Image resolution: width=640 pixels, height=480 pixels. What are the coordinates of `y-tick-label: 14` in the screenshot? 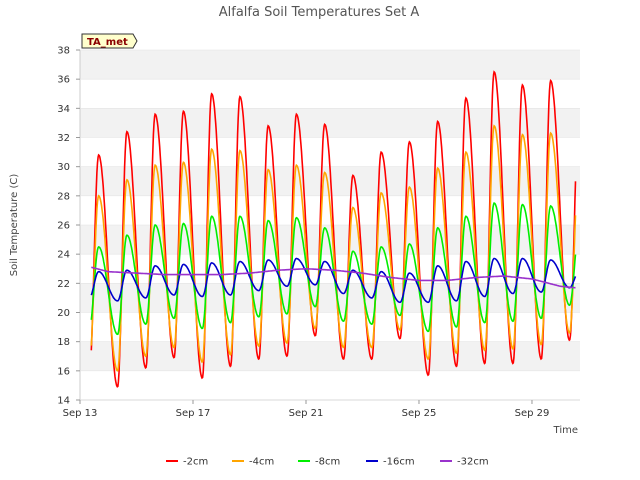 It's located at (63, 401).